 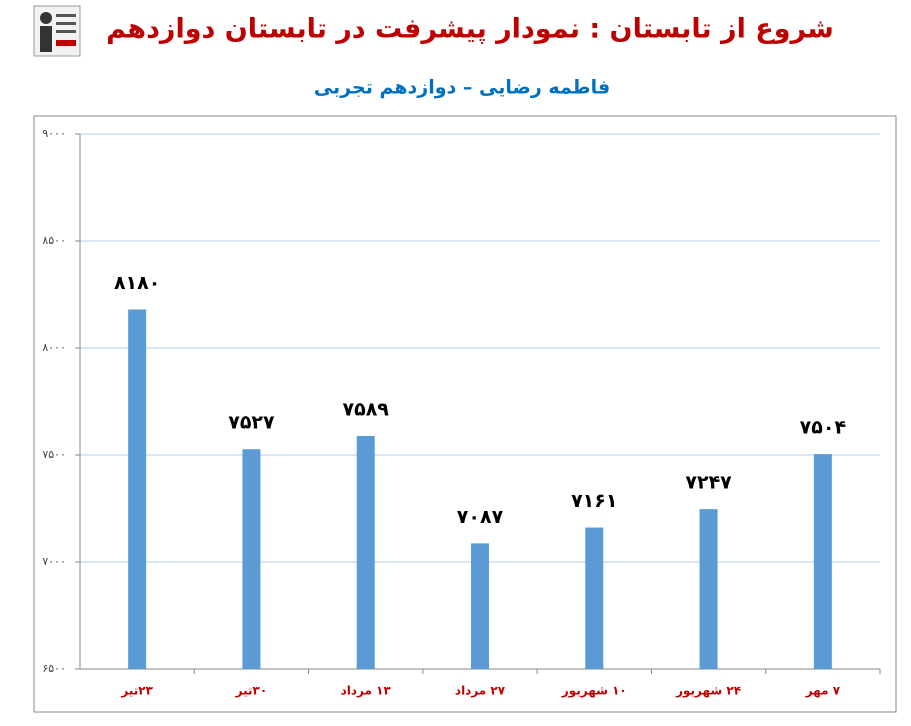 What do you see at coordinates (251, 691) in the screenshot?
I see `x-tick-label: ۳۰تیر` at bounding box center [251, 691].